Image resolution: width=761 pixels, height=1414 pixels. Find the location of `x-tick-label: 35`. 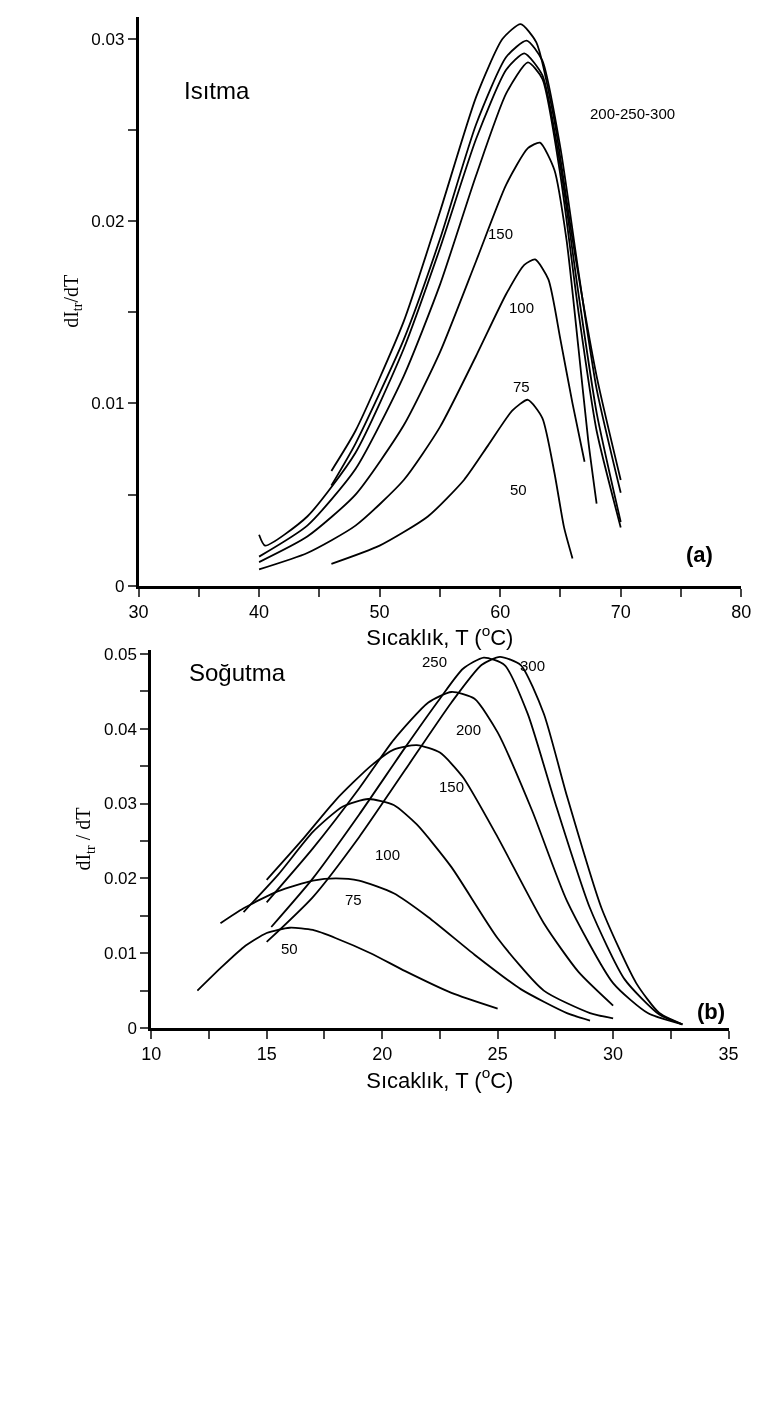

x-tick-label: 35 is located at coordinates (728, 1054).